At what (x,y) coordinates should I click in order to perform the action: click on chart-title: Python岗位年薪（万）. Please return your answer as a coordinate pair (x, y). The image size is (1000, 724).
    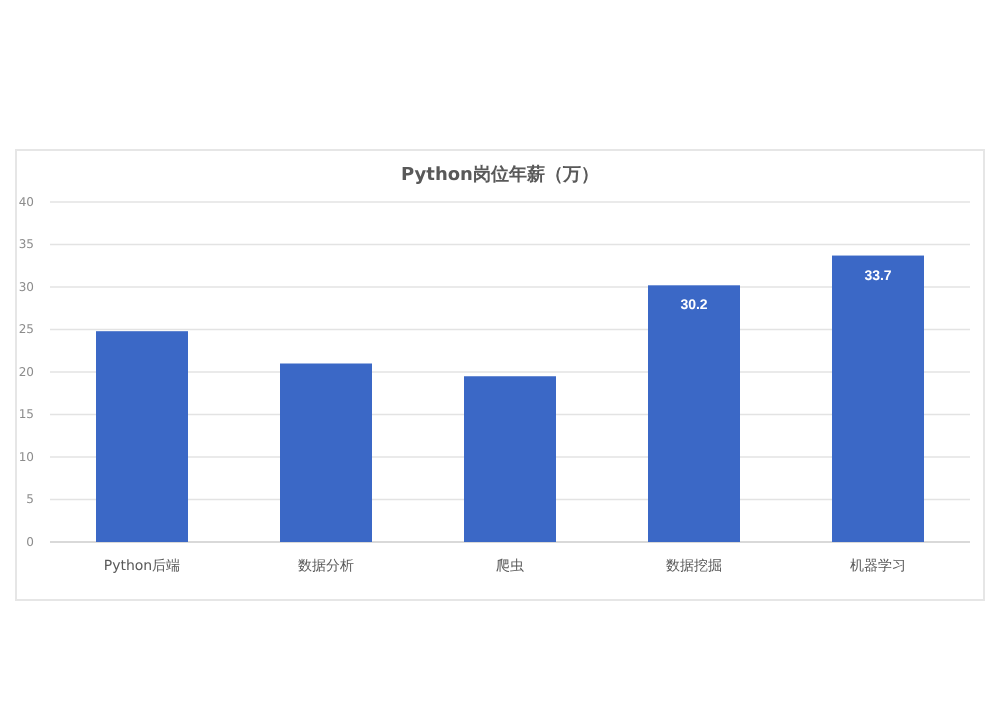
    Looking at the image, I should click on (500, 175).